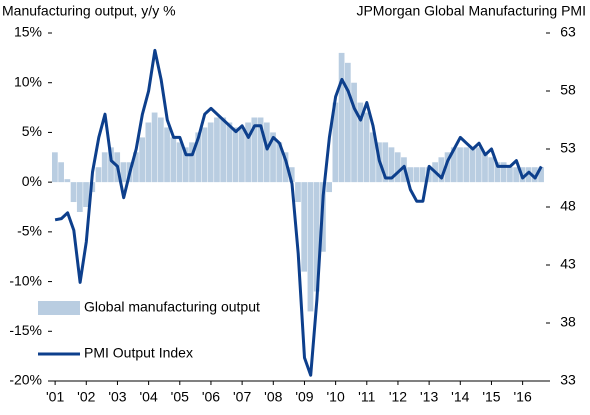  What do you see at coordinates (148, 397) in the screenshot?
I see `x-tick-label: '04` at bounding box center [148, 397].